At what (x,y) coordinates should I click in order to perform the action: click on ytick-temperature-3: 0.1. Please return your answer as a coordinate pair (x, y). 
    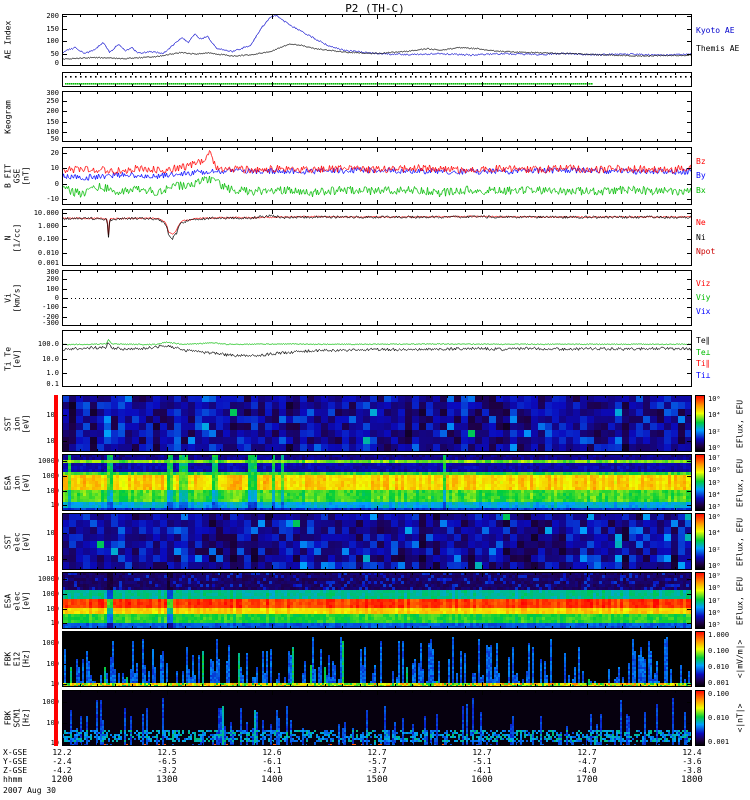
    Looking at the image, I should click on (52, 384).